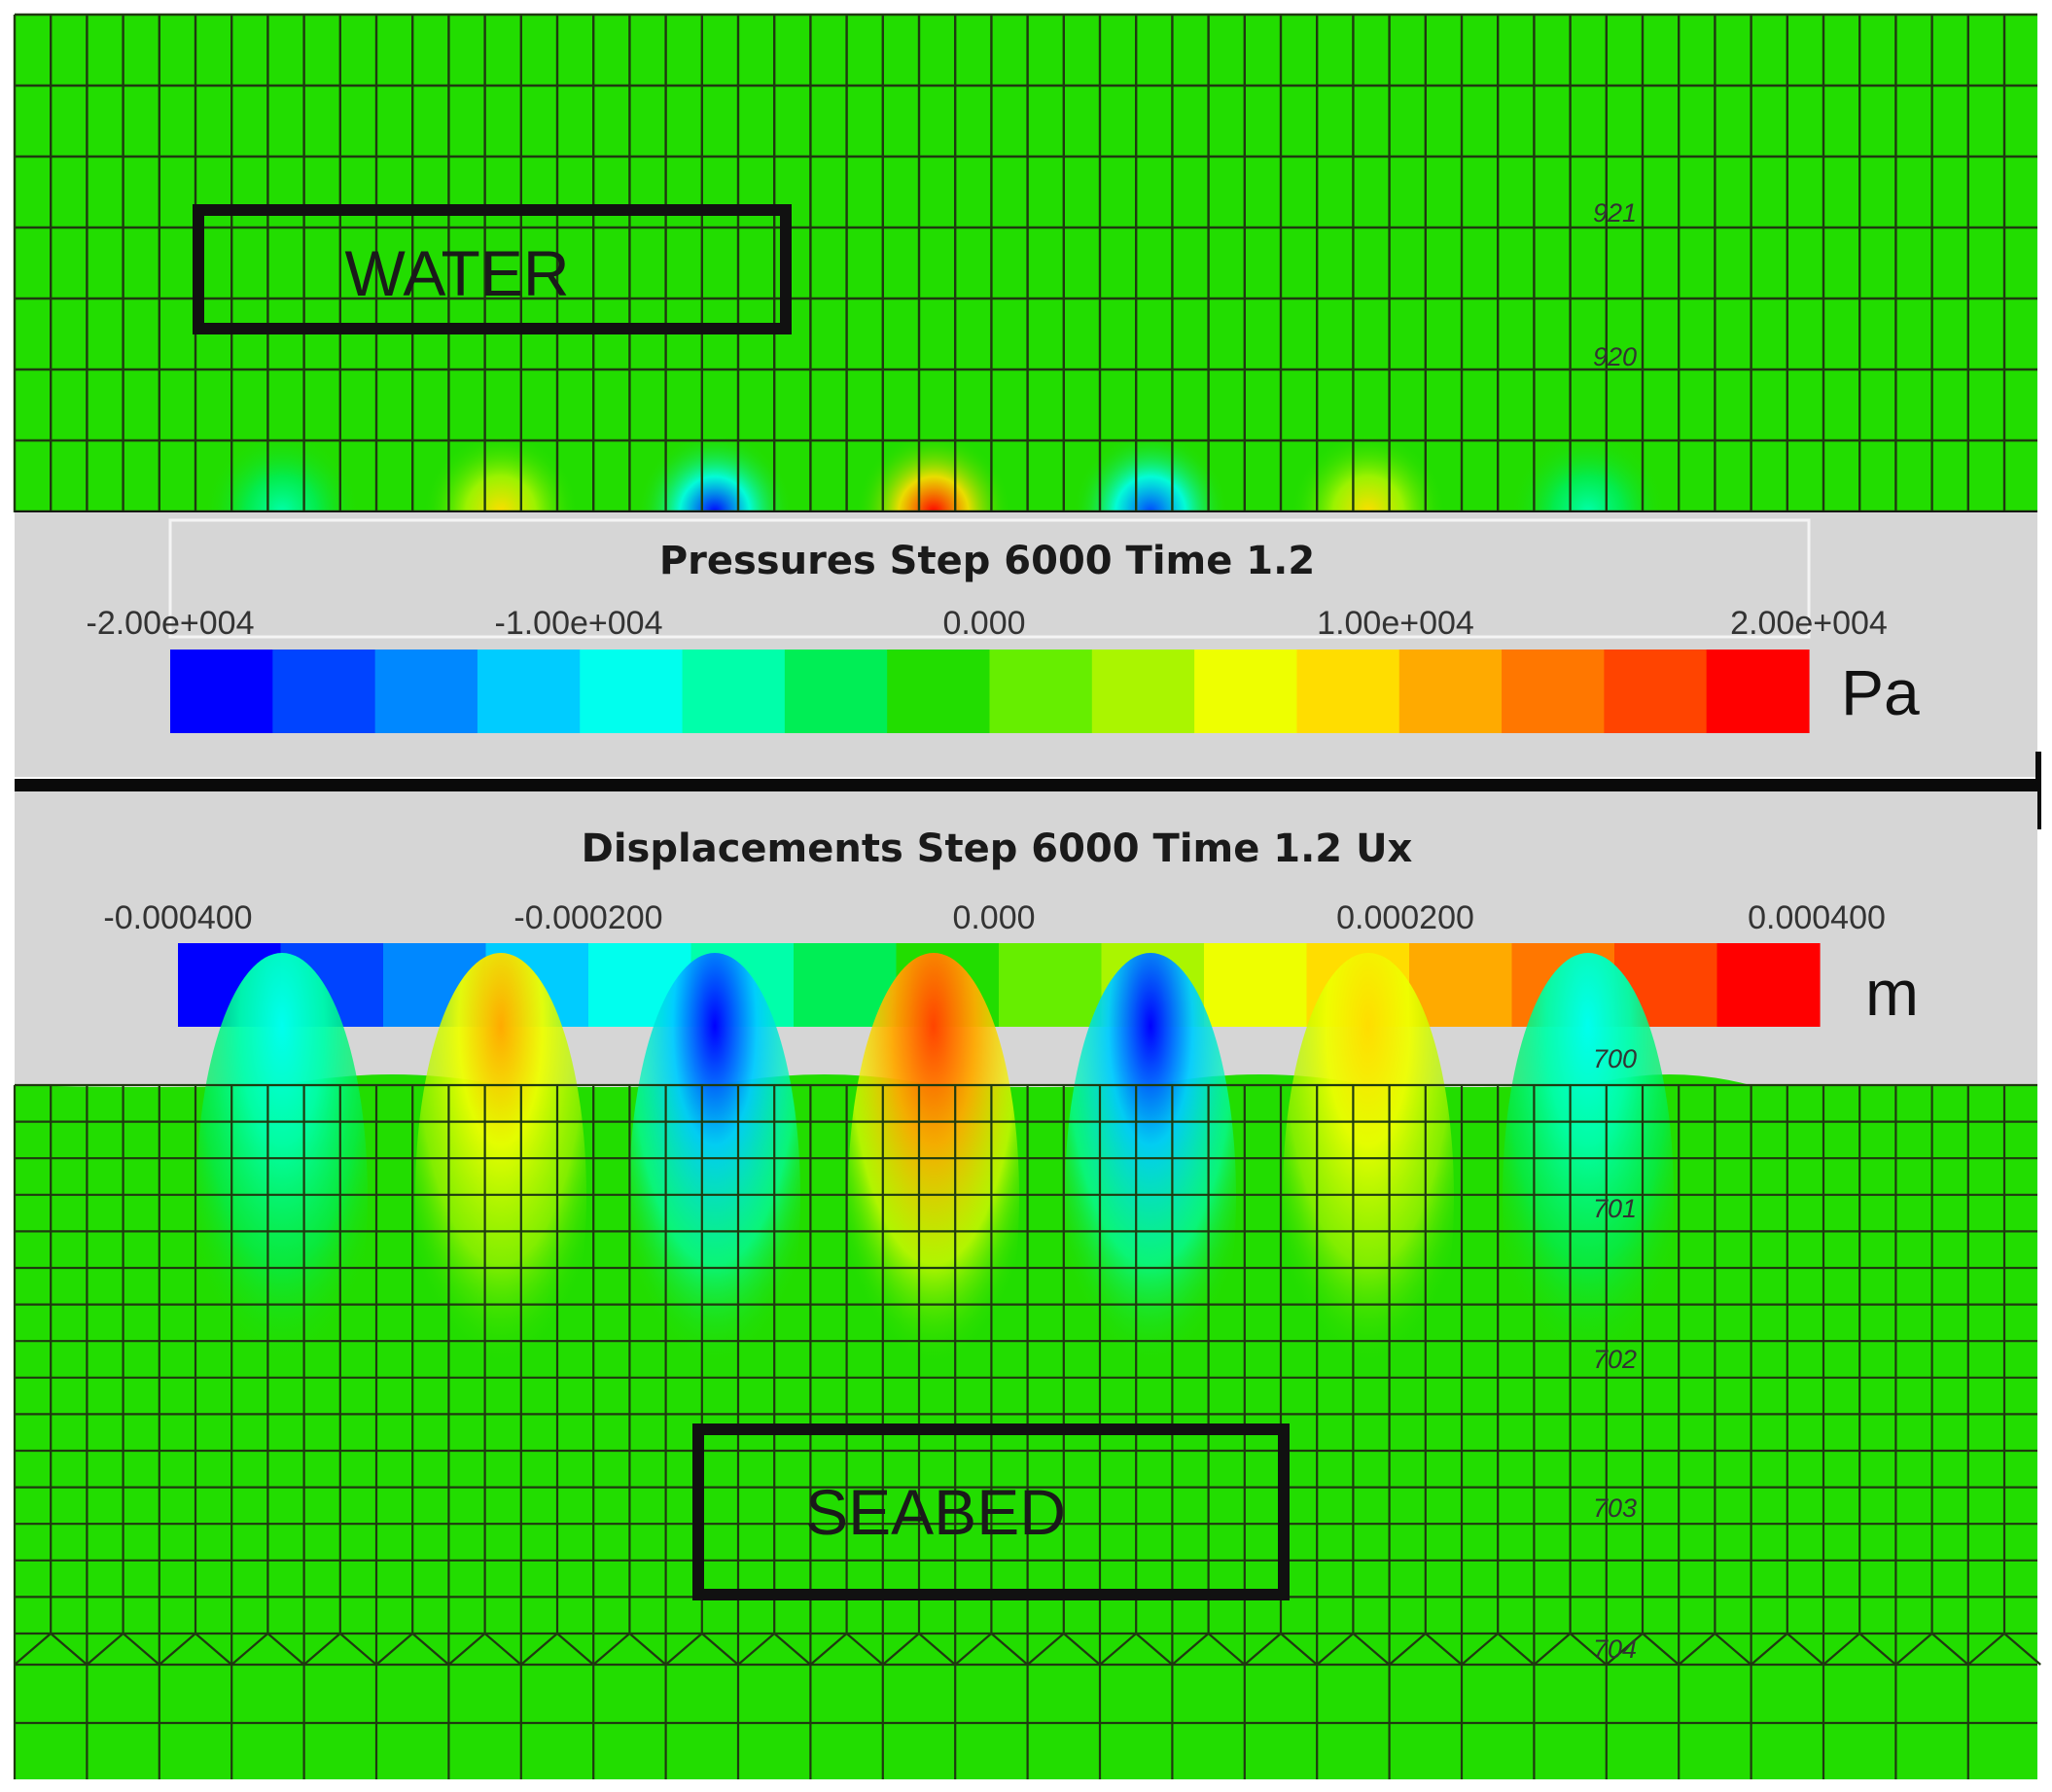 The width and height of the screenshot is (2052, 1792). What do you see at coordinates (983, 623) in the screenshot?
I see `pressure-tick-2: 0.000` at bounding box center [983, 623].